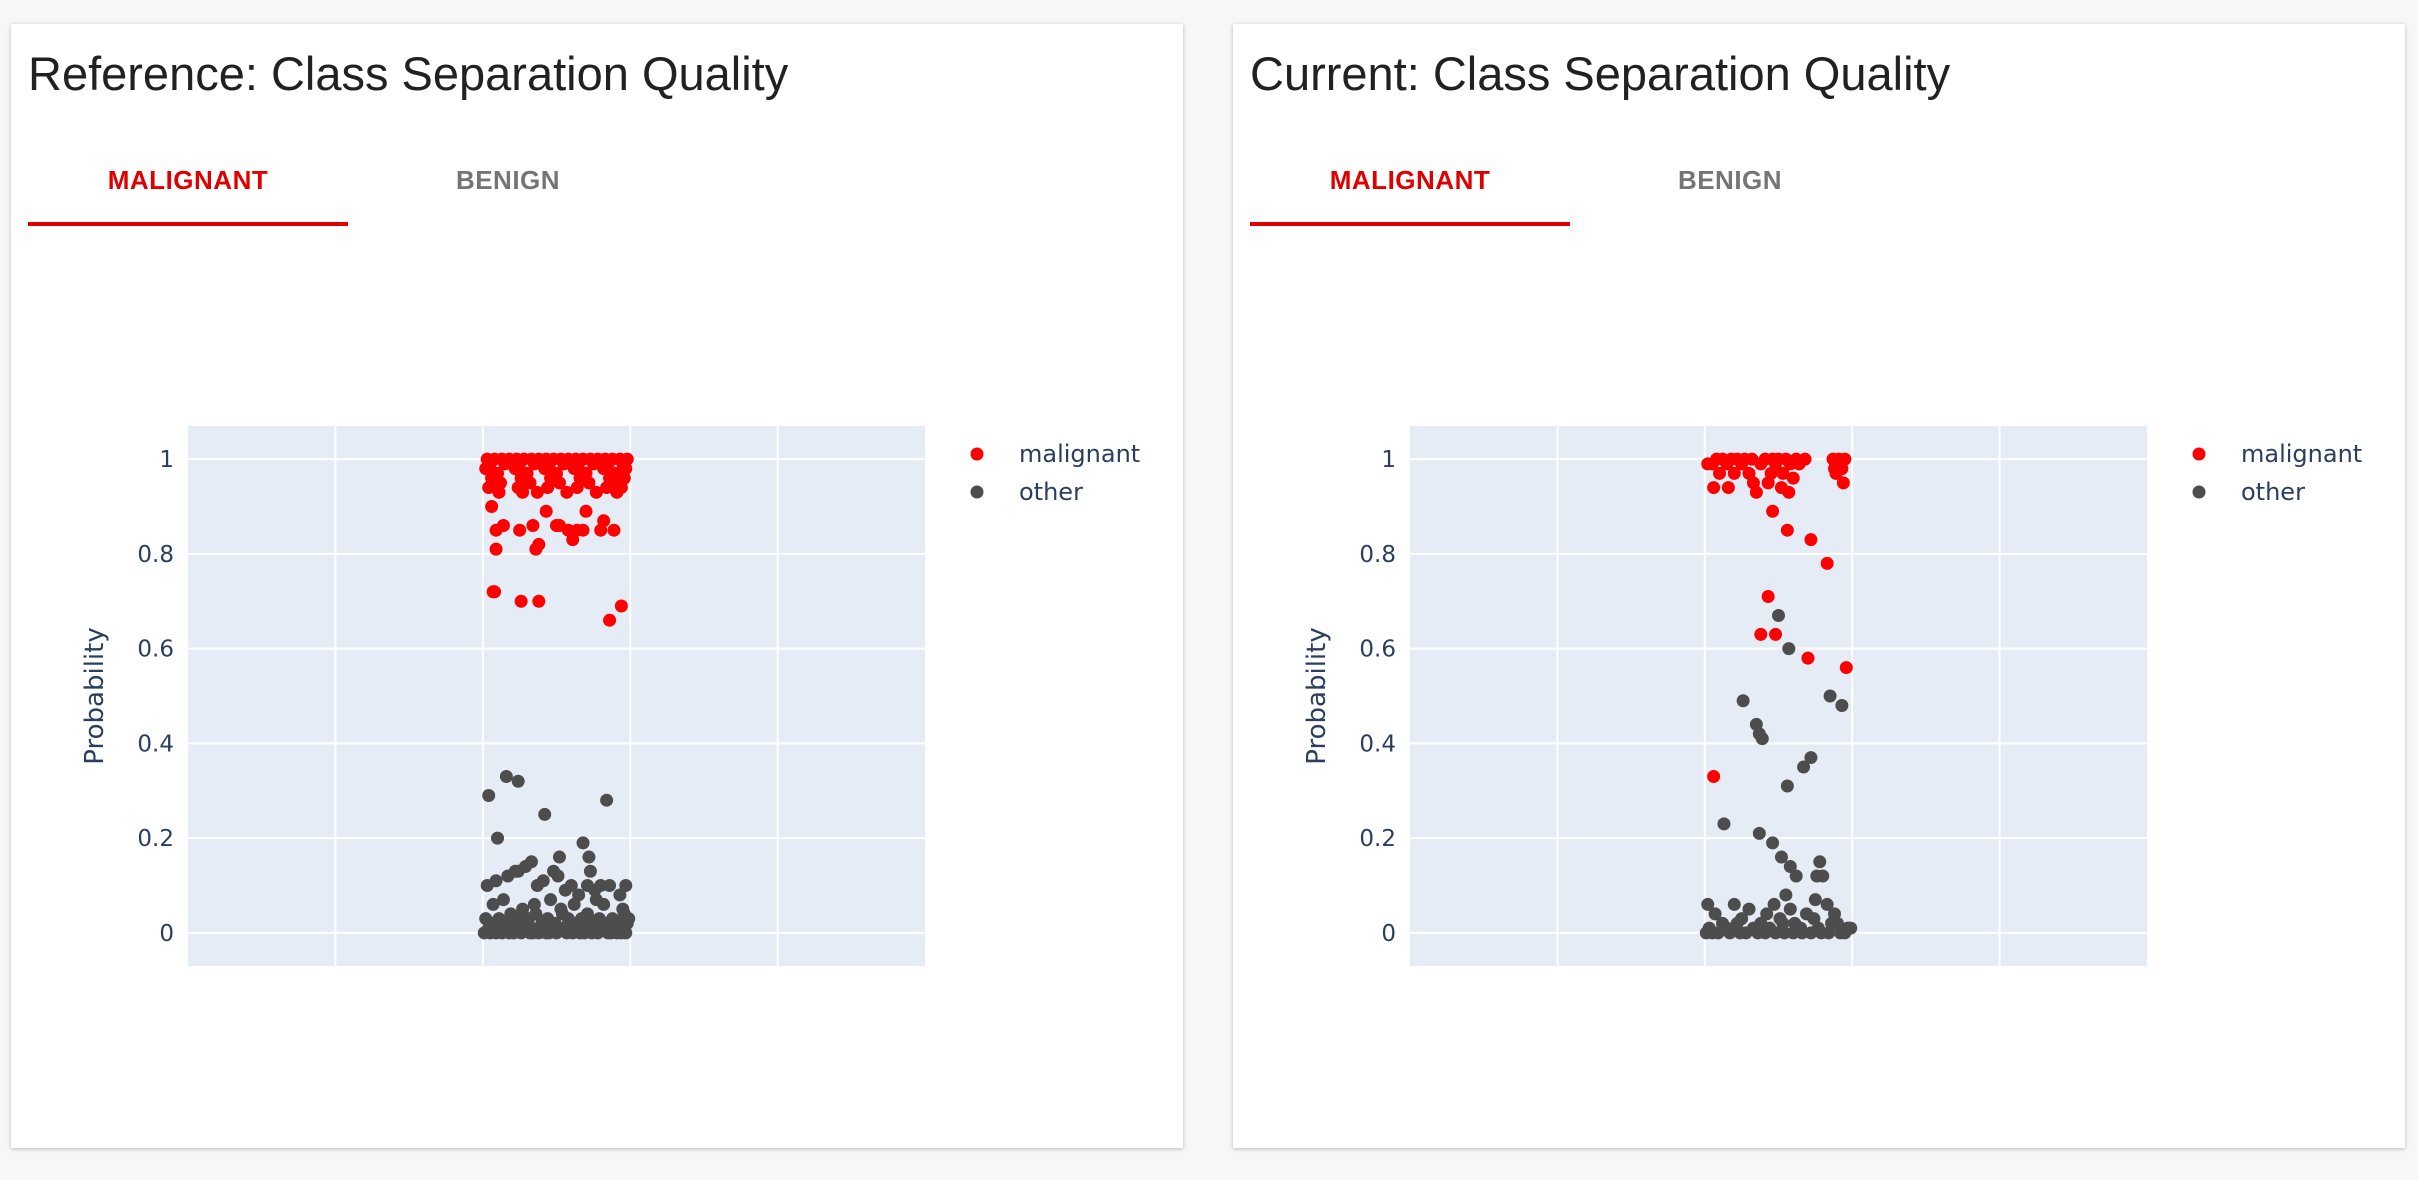 This screenshot has width=2418, height=1180. Describe the element at coordinates (95, 695) in the screenshot. I see `y-axis-label: Probability` at that location.